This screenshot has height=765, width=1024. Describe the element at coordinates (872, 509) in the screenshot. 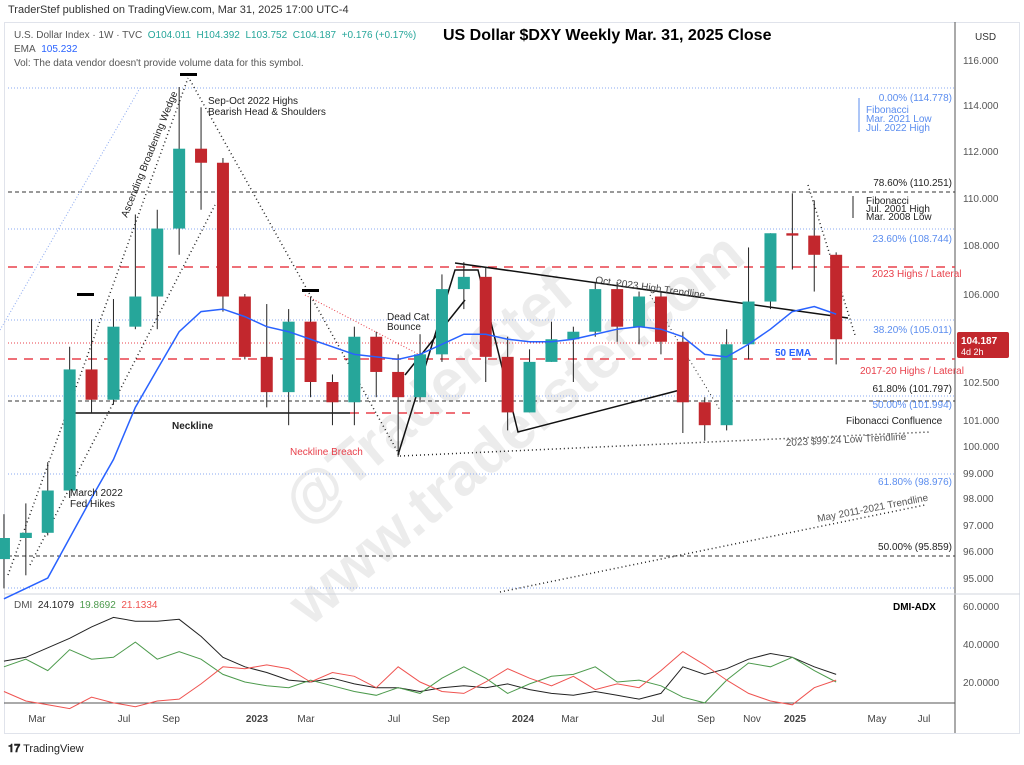

I see `may-trend-label: May 2011-2021 Trendline` at that location.